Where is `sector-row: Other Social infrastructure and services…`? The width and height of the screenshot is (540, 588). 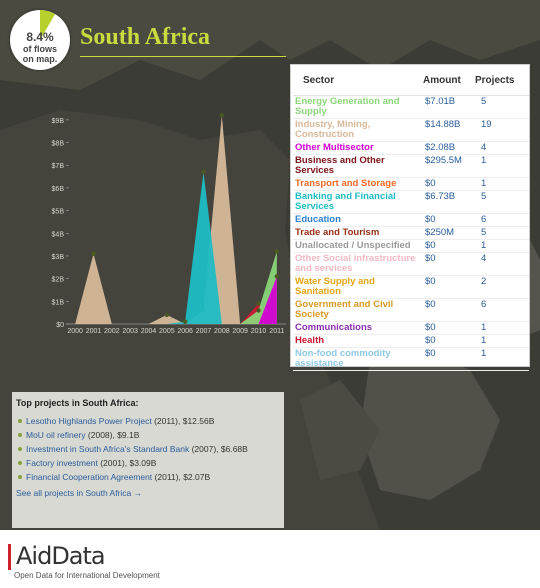 sector-row: Other Social infrastructure and services… is located at coordinates (411, 264).